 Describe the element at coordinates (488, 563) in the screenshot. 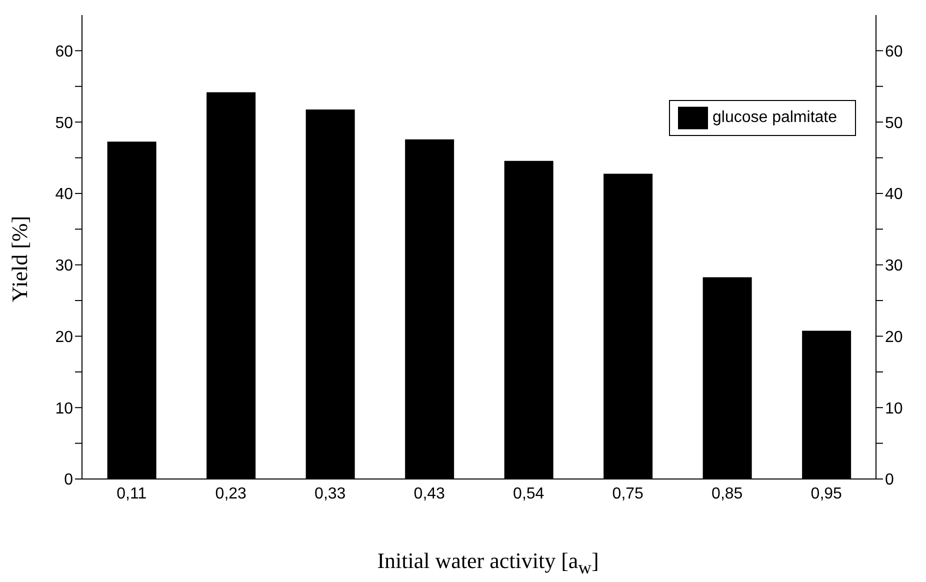

I see `x-axis-title: Initial water activity [a$_{w}$]` at that location.